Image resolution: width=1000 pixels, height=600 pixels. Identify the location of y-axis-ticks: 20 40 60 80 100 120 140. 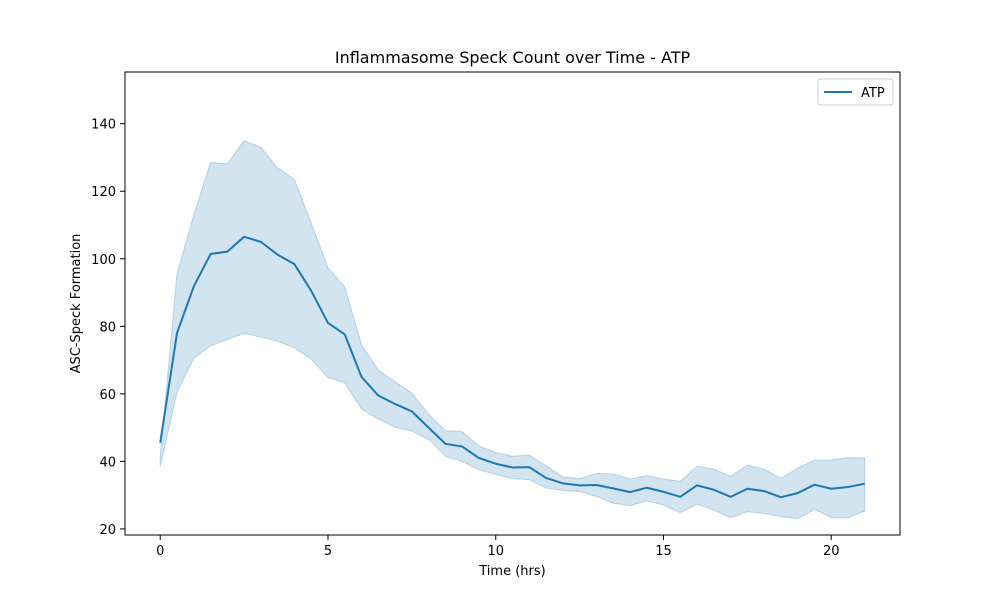
(108, 328).